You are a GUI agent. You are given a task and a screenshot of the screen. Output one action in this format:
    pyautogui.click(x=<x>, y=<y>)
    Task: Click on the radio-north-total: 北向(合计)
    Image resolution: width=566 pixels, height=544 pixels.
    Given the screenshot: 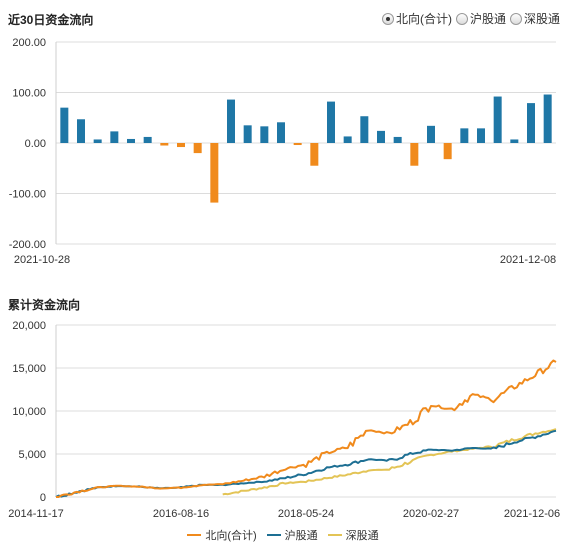 What is the action you would take?
    pyautogui.click(x=417, y=18)
    